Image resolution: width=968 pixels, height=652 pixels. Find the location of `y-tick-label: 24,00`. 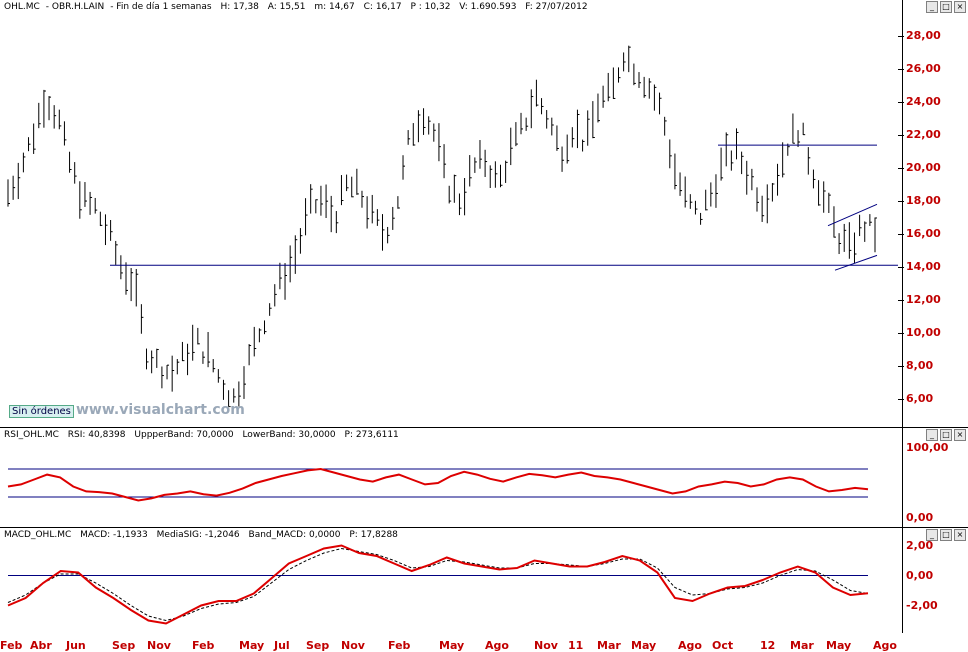

y-tick-label: 24,00 is located at coordinates (923, 102).